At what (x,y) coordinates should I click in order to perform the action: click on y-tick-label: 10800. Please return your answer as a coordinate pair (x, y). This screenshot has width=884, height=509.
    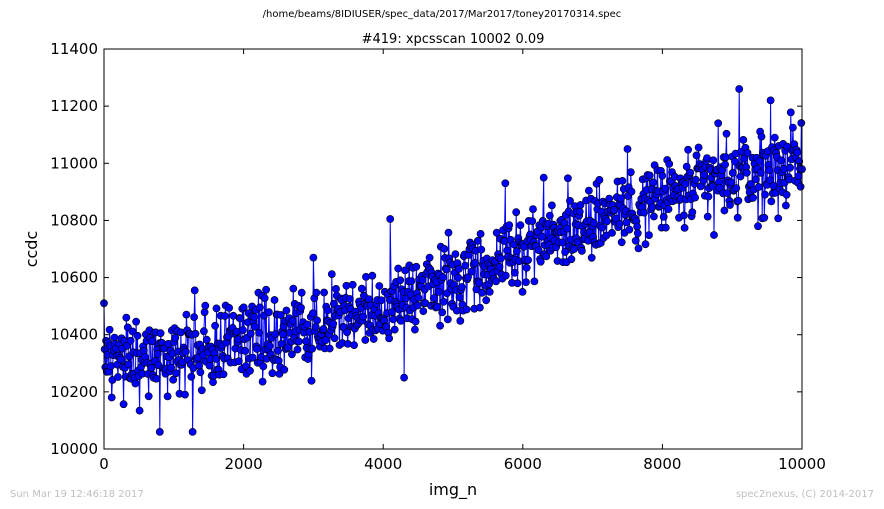
    Looking at the image, I should click on (74, 220).